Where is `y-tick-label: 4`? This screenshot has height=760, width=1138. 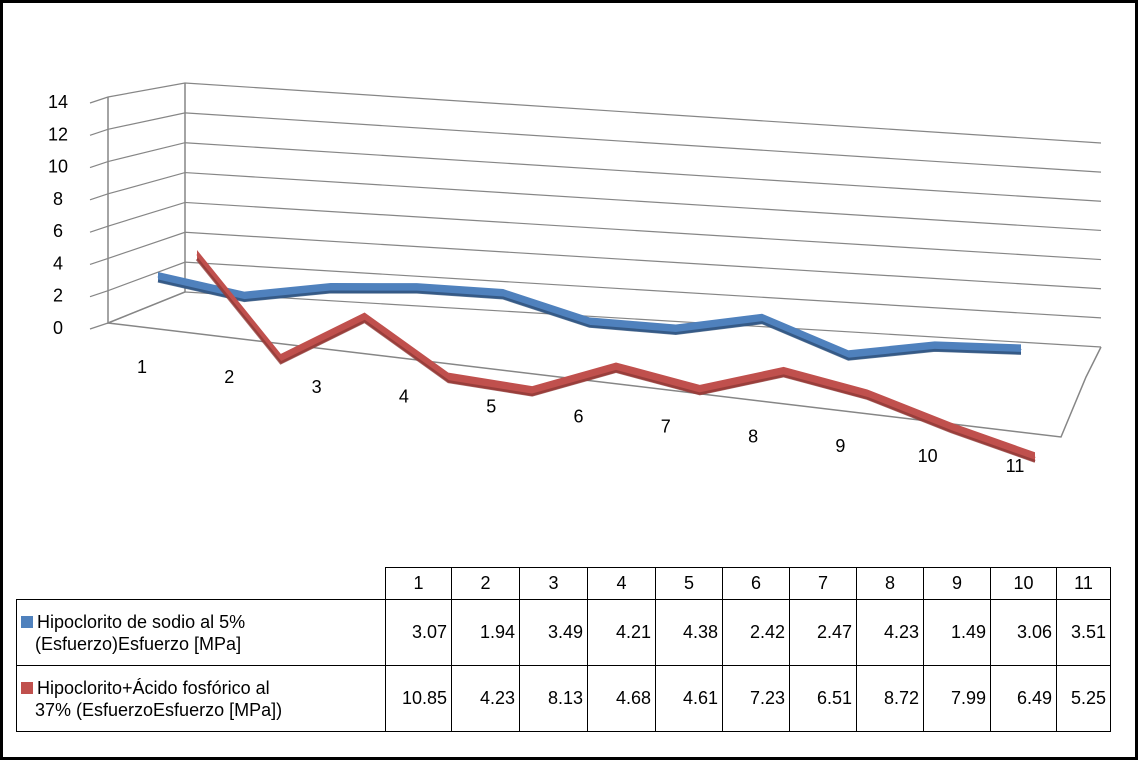 y-tick-label: 4 is located at coordinates (58, 263).